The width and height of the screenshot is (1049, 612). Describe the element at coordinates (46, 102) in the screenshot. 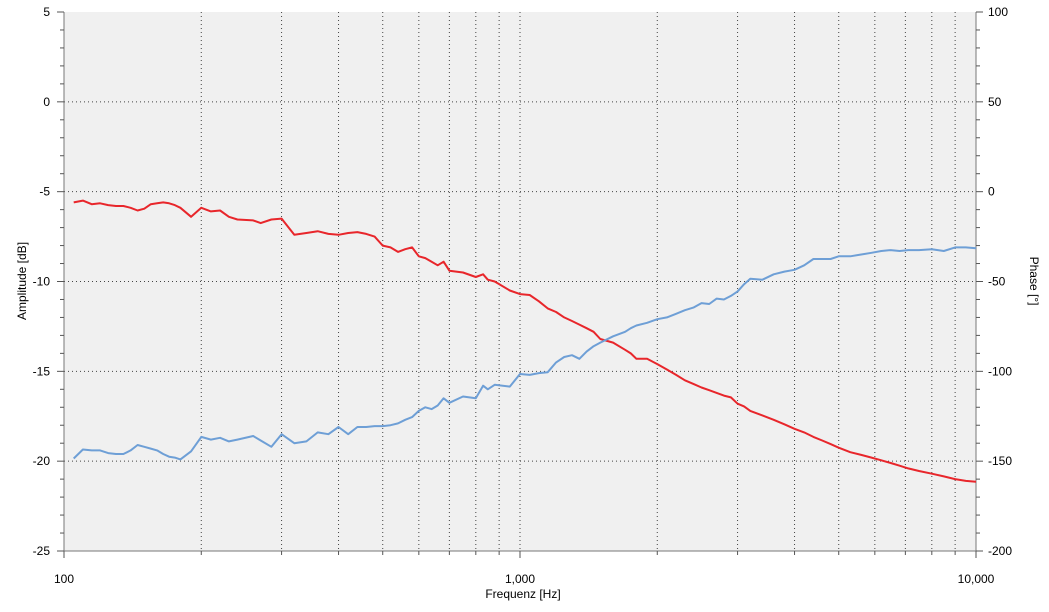

I see `y-tick-label: 0` at that location.